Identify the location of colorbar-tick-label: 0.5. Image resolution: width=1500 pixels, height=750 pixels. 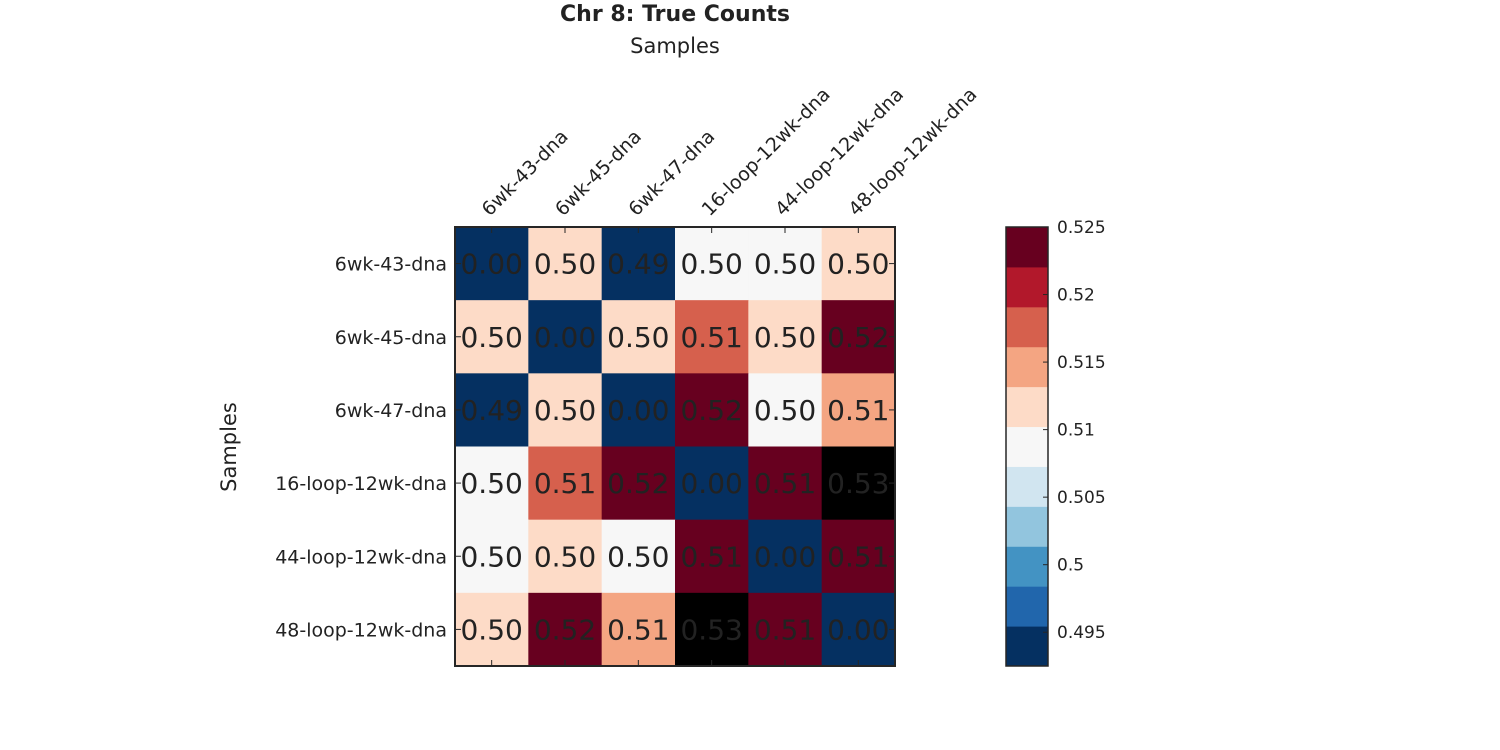
(1070, 566).